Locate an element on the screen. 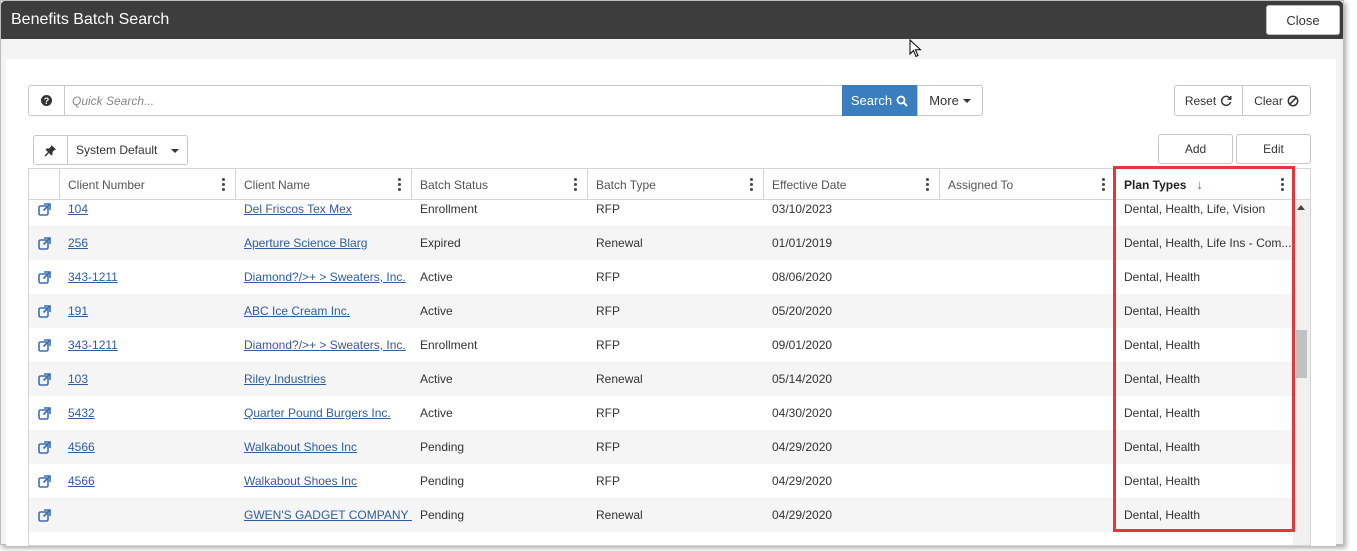 The width and height of the screenshot is (1357, 551). vertical-scrollbar is located at coordinates (1301, 372).